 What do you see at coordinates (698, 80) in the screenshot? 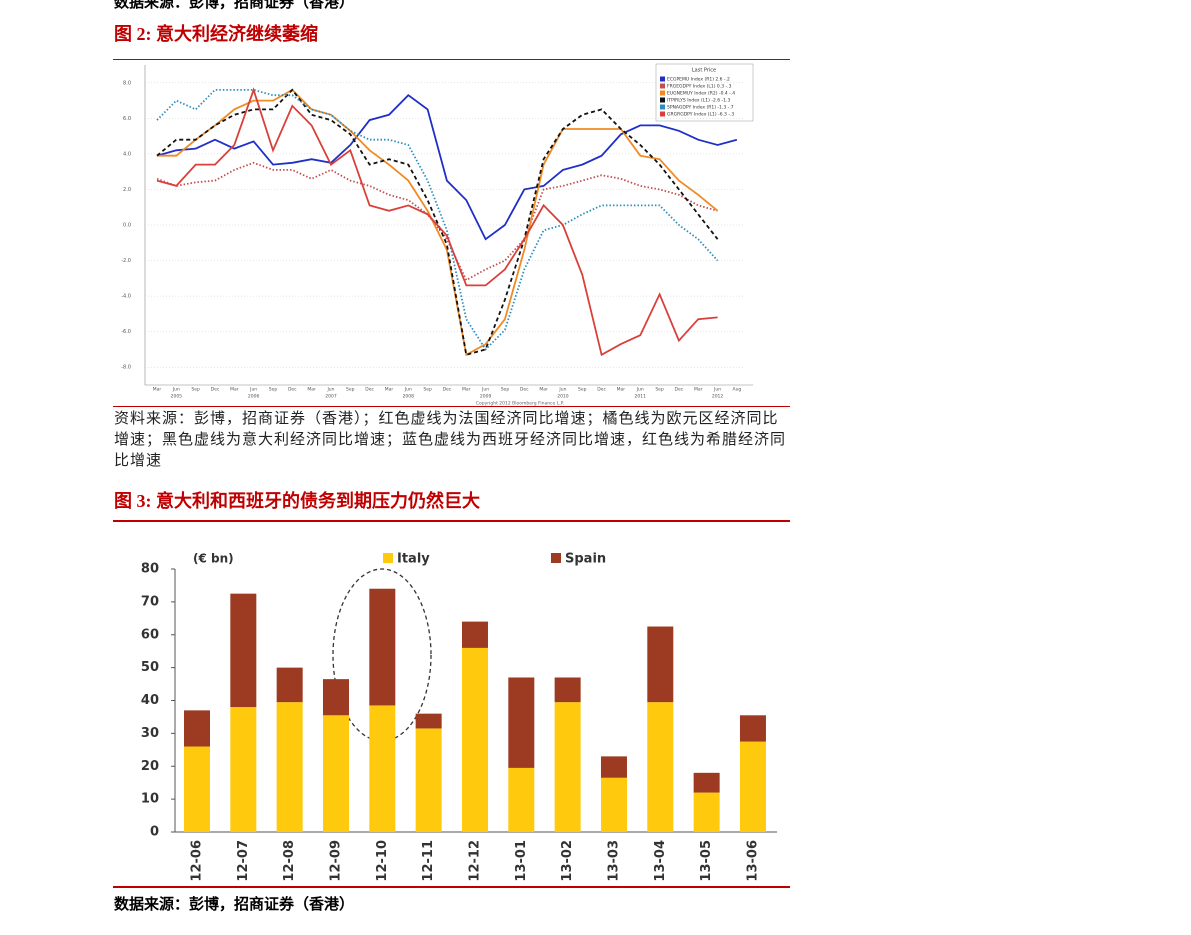
I see `legend-label: ECGPEMU Index (R1) 2.6 -.2` at bounding box center [698, 80].